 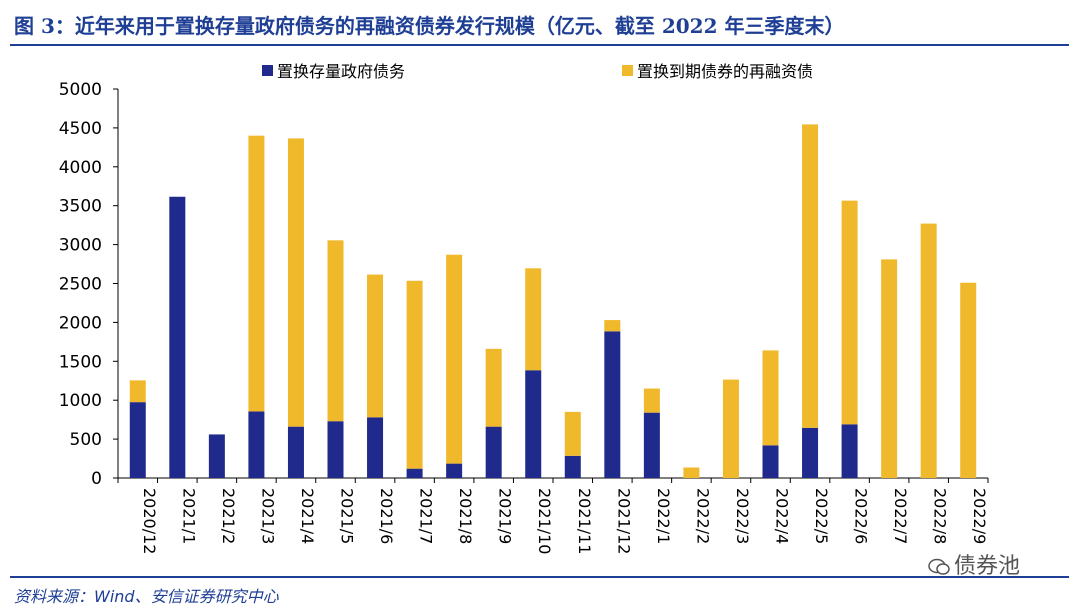 What do you see at coordinates (347, 516) in the screenshot?
I see `x-tick-label: 2021/5` at bounding box center [347, 516].